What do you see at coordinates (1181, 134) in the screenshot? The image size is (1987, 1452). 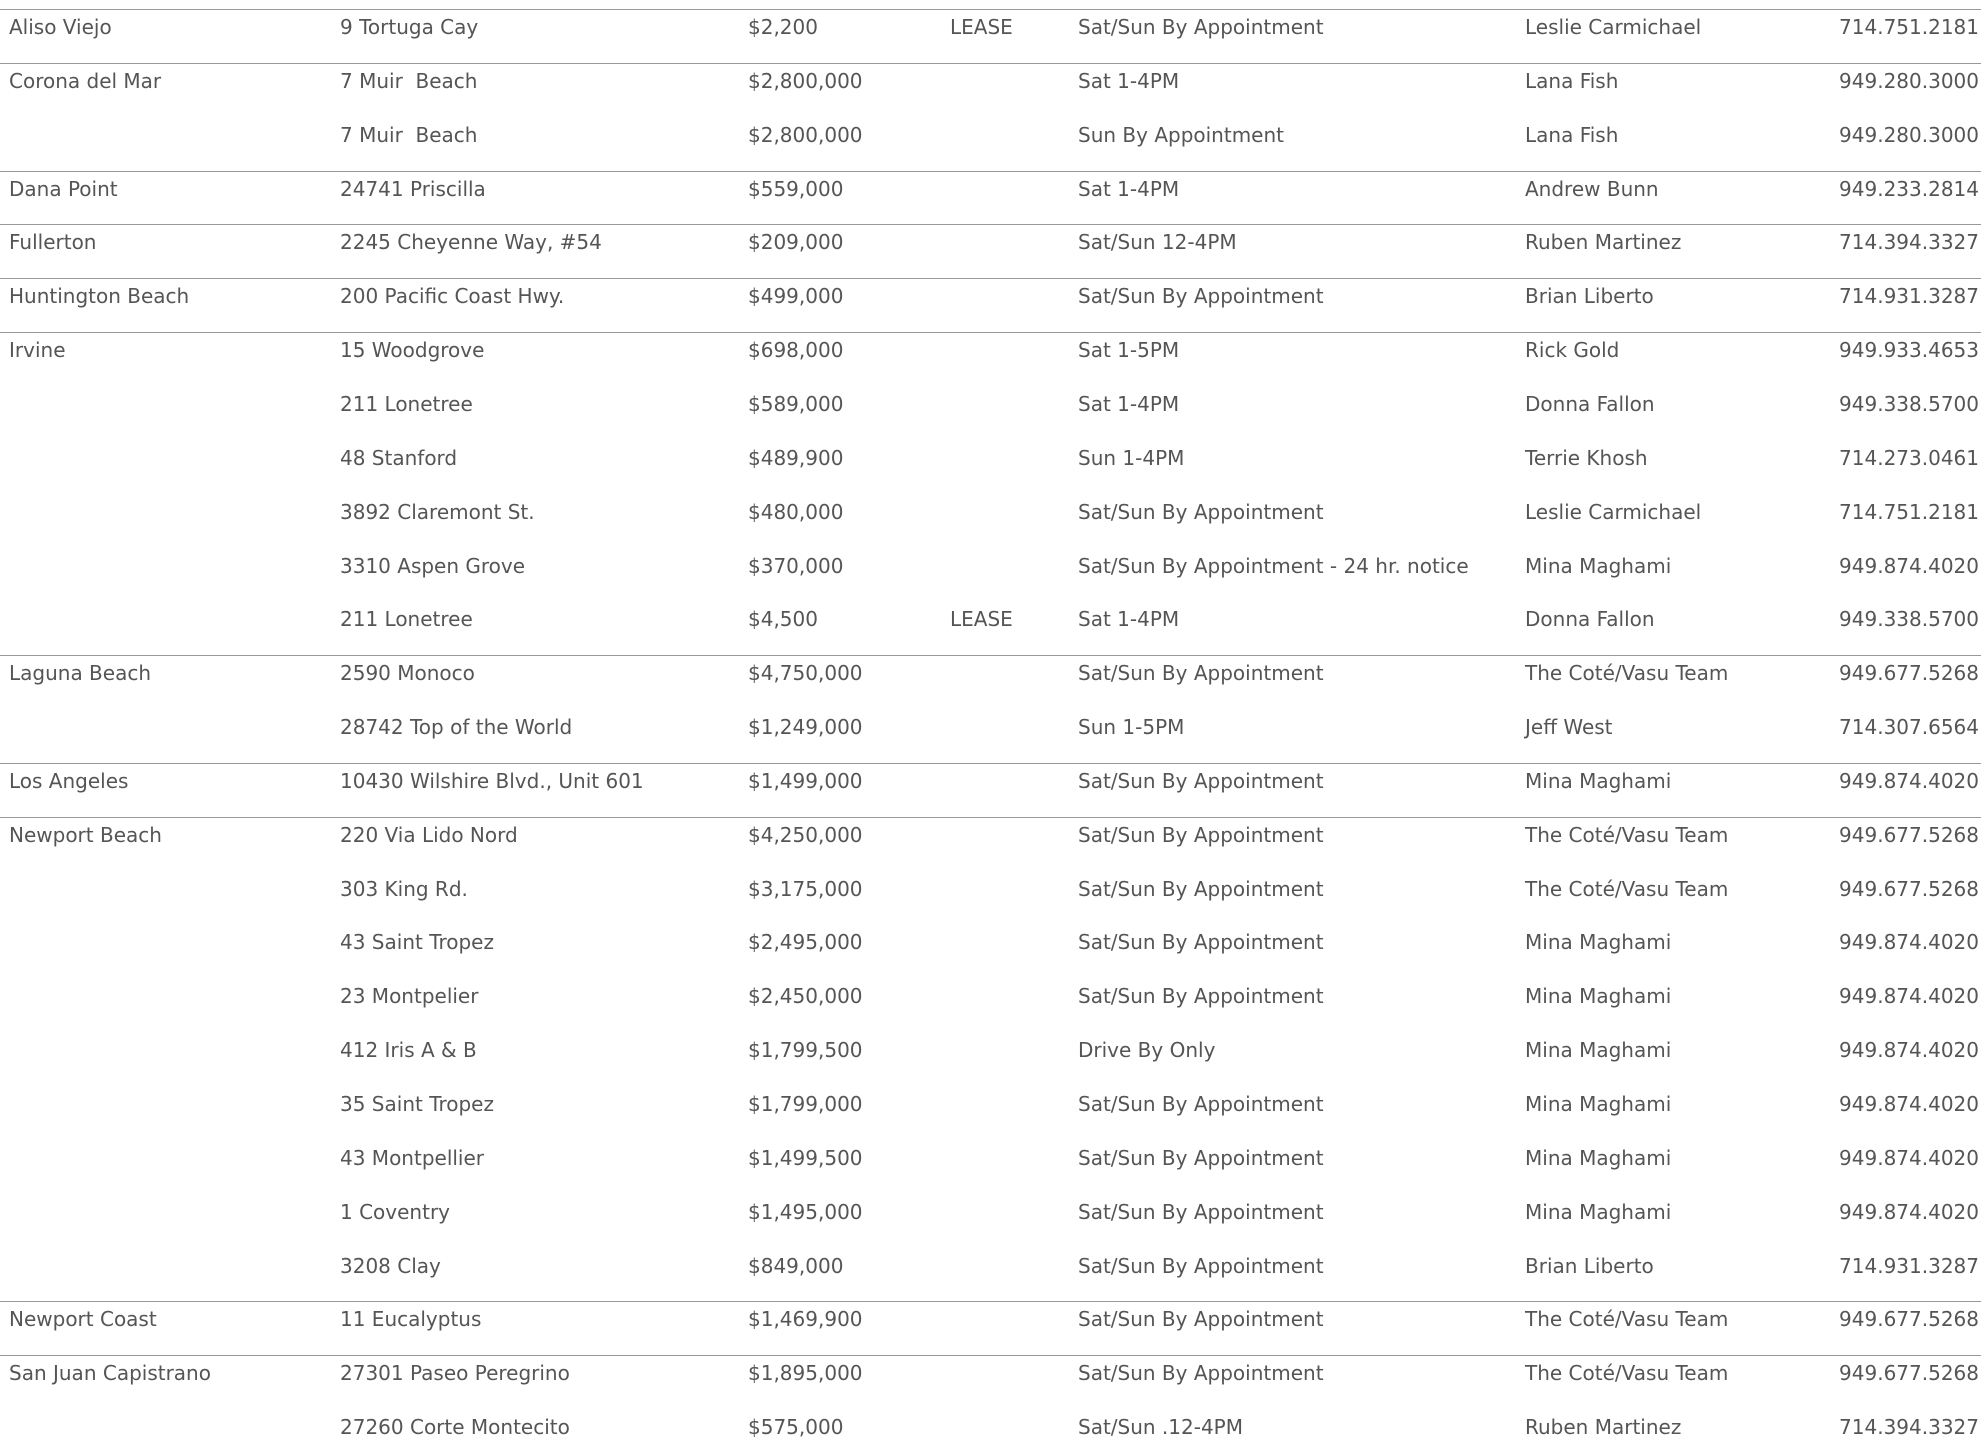 I see `hours: Sun By Appointment` at bounding box center [1181, 134].